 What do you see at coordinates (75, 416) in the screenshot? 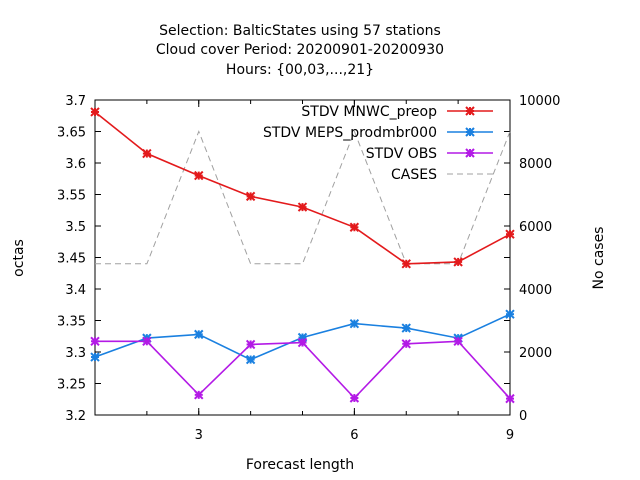
I see `y-tick-label: 3.2` at bounding box center [75, 416].